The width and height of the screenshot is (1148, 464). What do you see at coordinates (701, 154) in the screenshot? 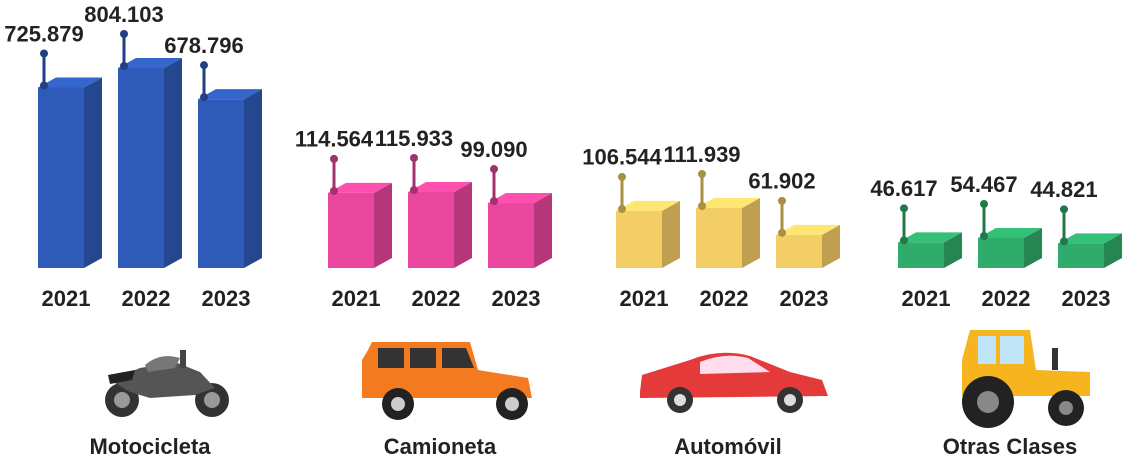
I see `value-label: 111.939` at bounding box center [701, 154].